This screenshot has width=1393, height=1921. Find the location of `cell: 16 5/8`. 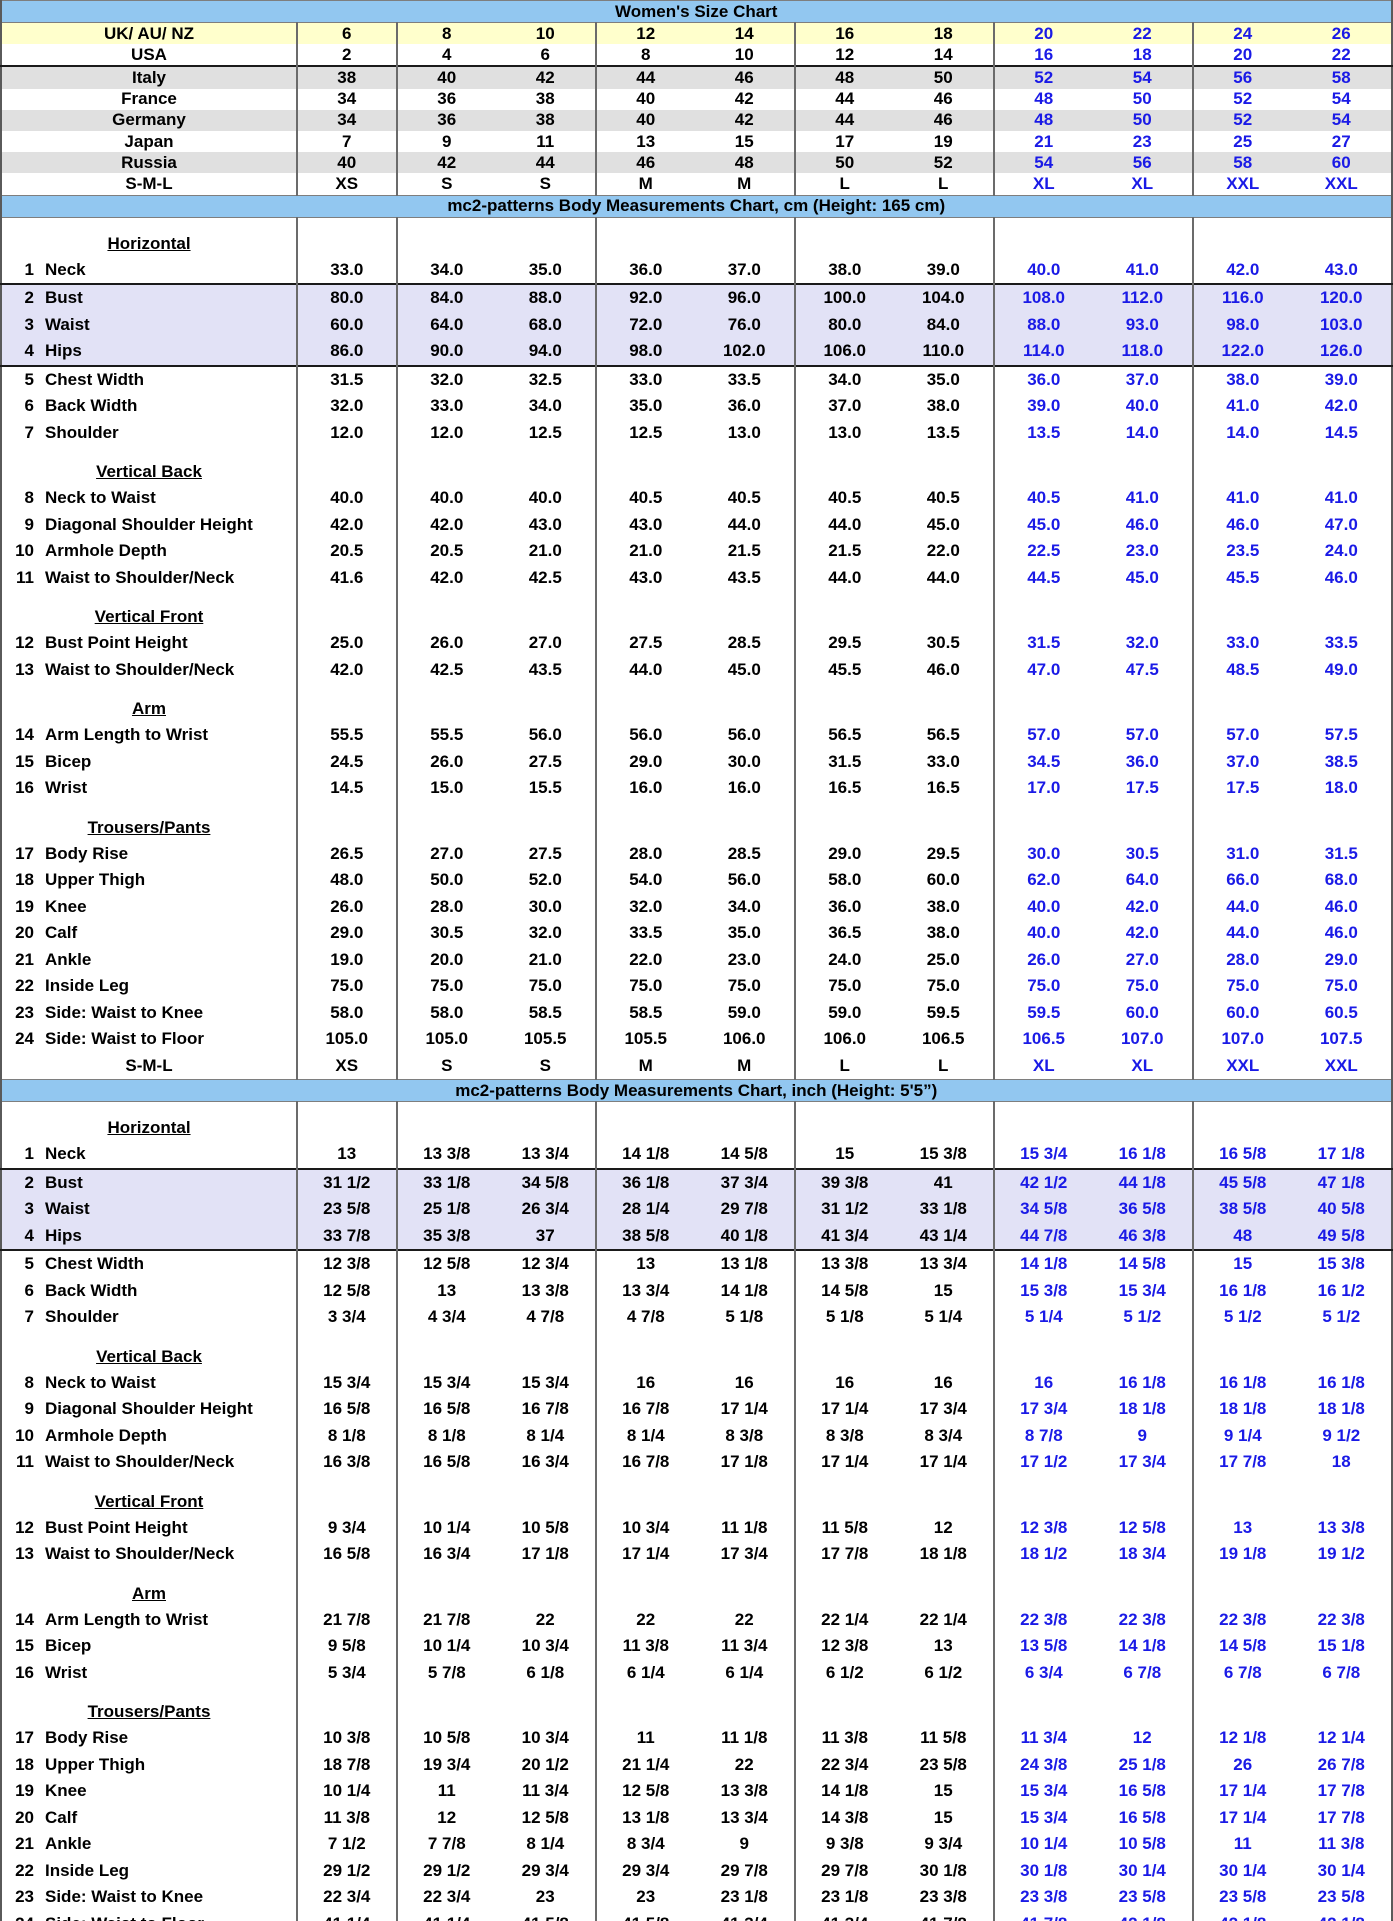

cell: 16 5/8 is located at coordinates (445, 1462).